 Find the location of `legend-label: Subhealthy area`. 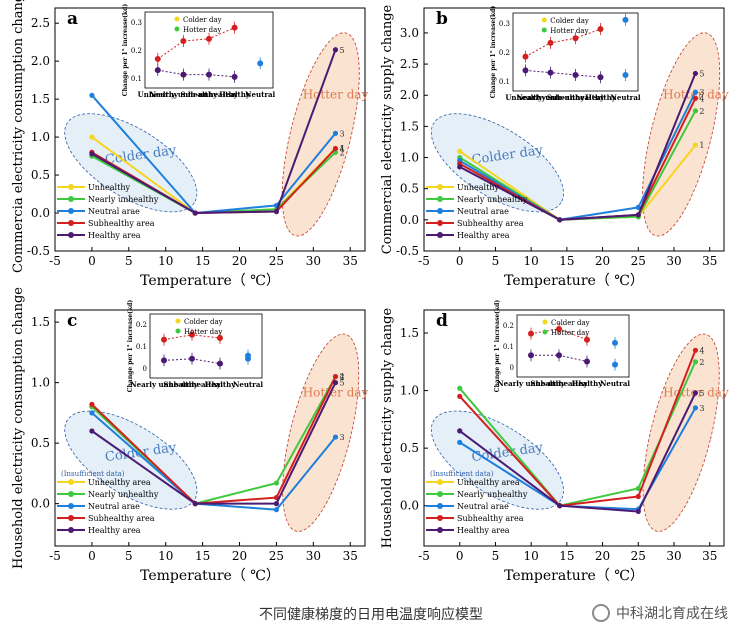

legend-label: Subhealthy area is located at coordinates (490, 223).